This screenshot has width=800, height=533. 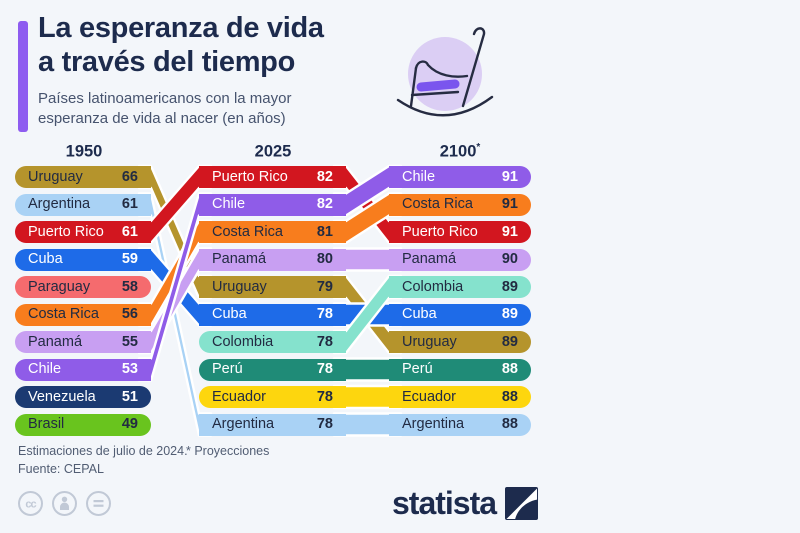 What do you see at coordinates (413, 87) in the screenshot?
I see `chair-front-leg` at bounding box center [413, 87].